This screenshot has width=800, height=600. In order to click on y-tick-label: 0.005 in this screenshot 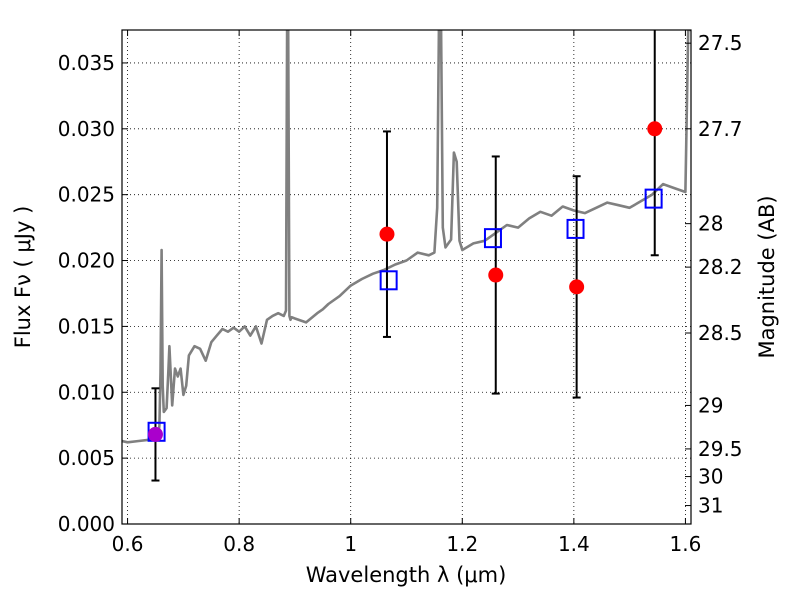, I will do `click(86, 458)`.